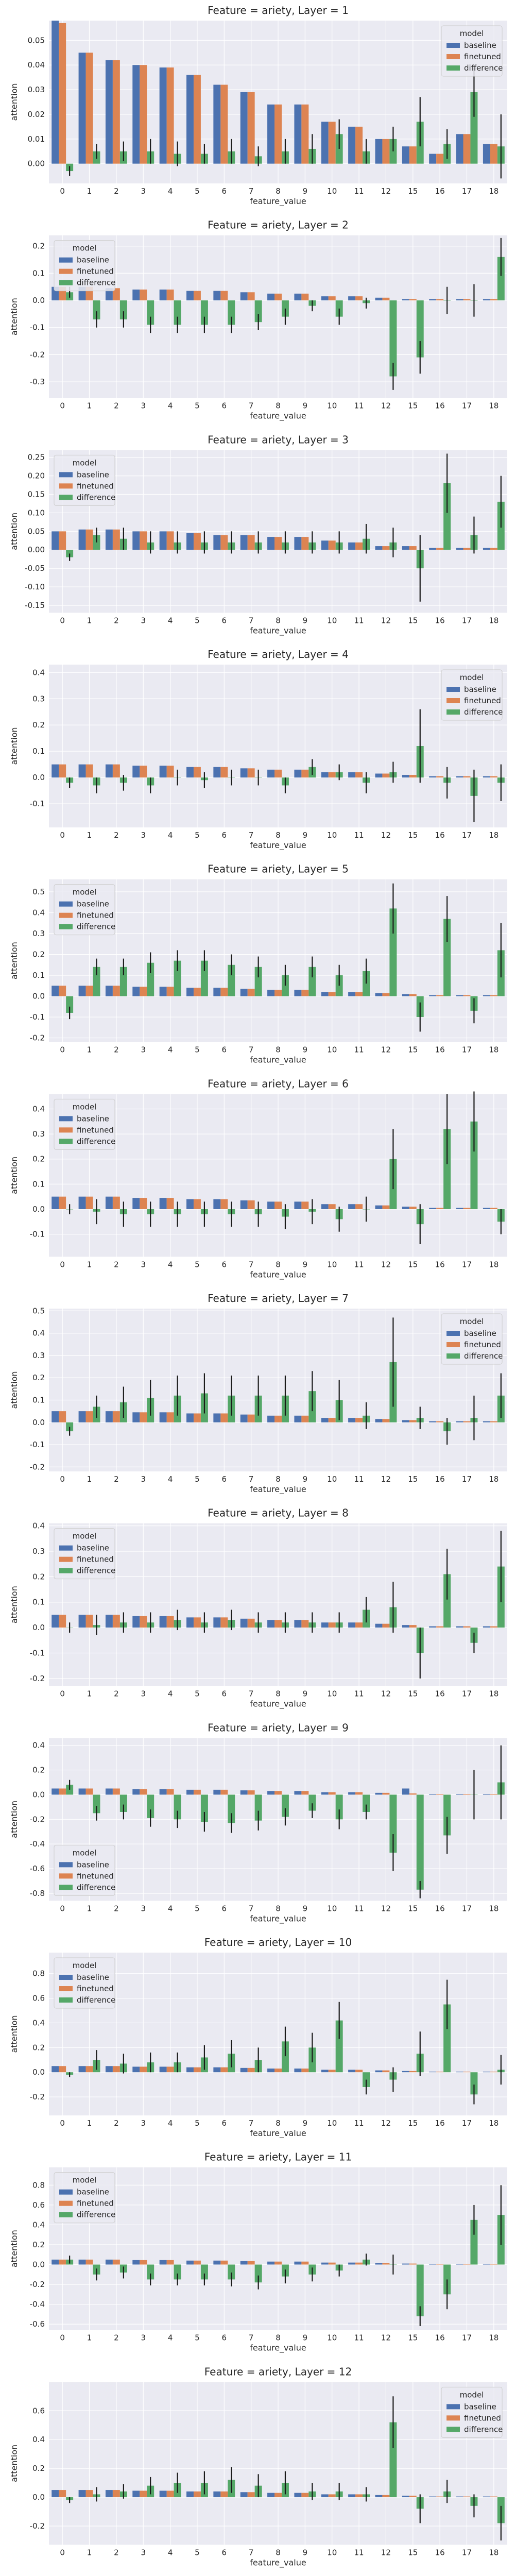  Describe the element at coordinates (116, 191) in the screenshot. I see `x-tick-label: 2` at that location.